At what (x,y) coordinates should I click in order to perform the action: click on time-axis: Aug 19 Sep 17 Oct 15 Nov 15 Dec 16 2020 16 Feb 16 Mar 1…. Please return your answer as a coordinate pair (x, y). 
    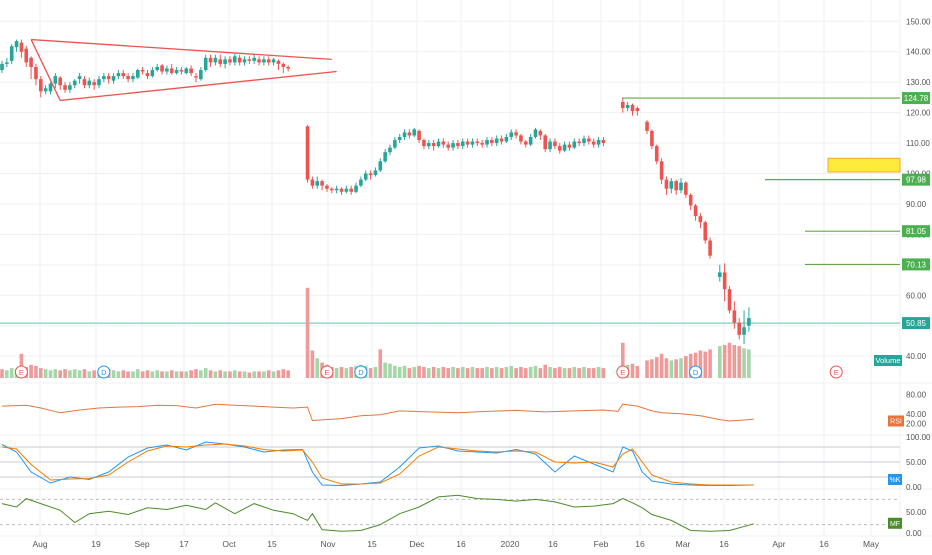
    Looking at the image, I should click on (455, 544).